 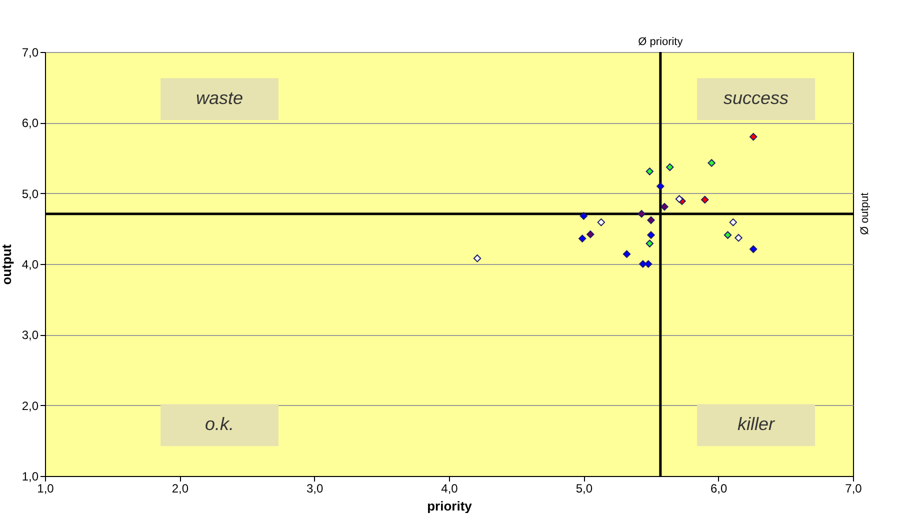 What do you see at coordinates (45, 489) in the screenshot?
I see `x-tick-label: 1,0` at bounding box center [45, 489].